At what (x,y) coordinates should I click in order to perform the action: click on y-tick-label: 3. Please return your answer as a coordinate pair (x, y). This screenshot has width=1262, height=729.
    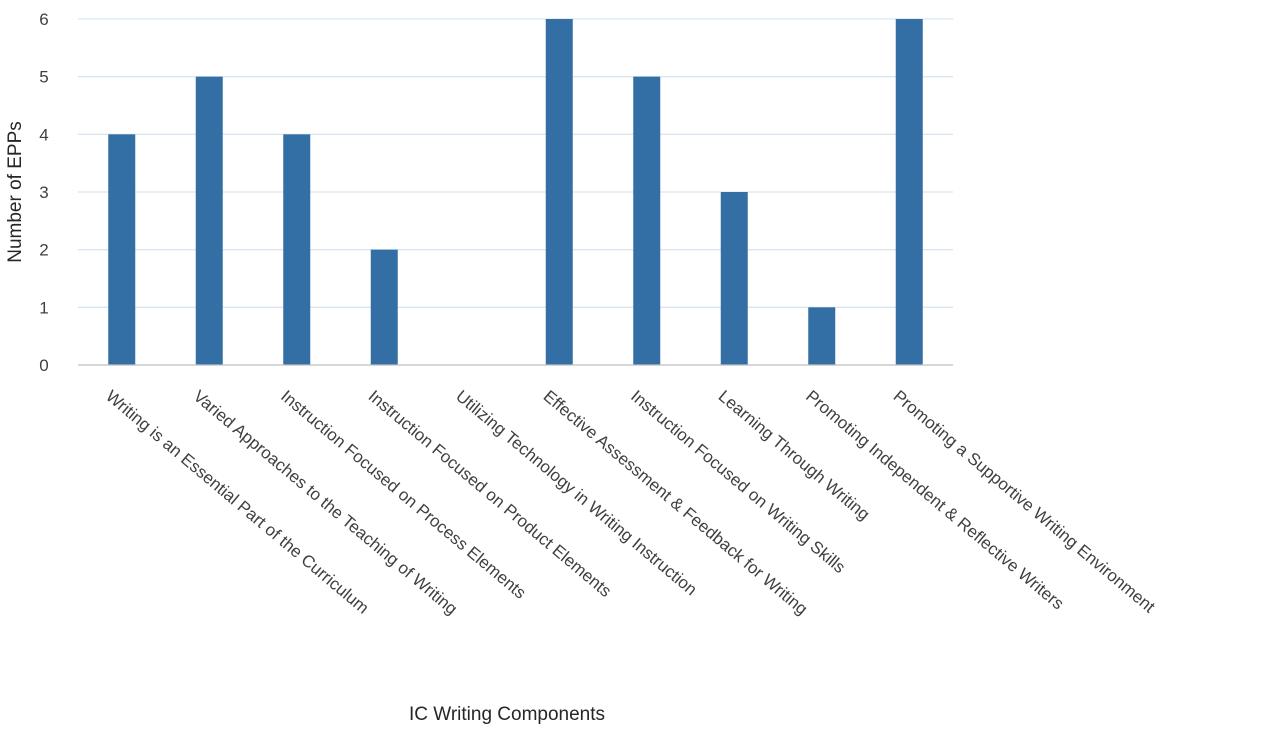
    Looking at the image, I should click on (43, 192).